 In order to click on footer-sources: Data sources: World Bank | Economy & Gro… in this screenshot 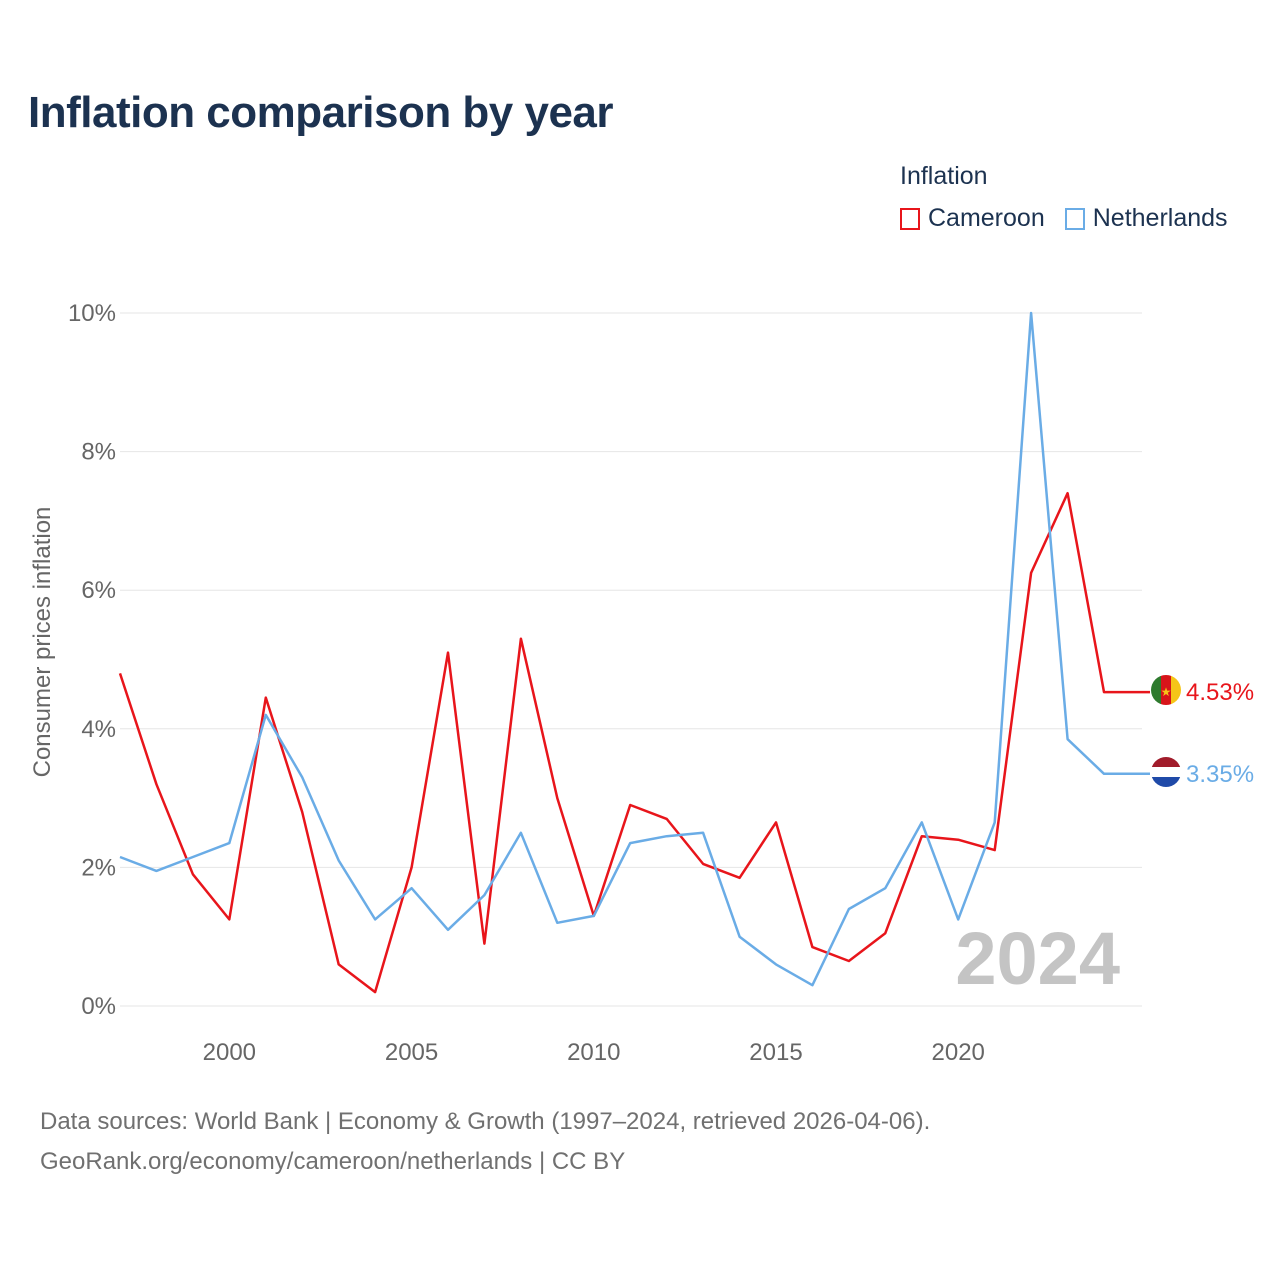, I will do `click(485, 1121)`.